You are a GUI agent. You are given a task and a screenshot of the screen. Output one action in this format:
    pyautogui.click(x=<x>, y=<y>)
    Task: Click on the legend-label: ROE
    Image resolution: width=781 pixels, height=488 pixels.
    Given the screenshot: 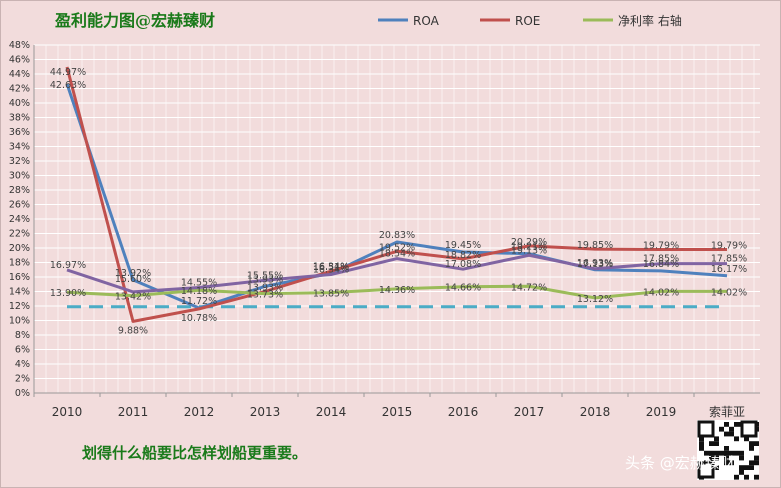 What is the action you would take?
    pyautogui.click(x=527, y=21)
    